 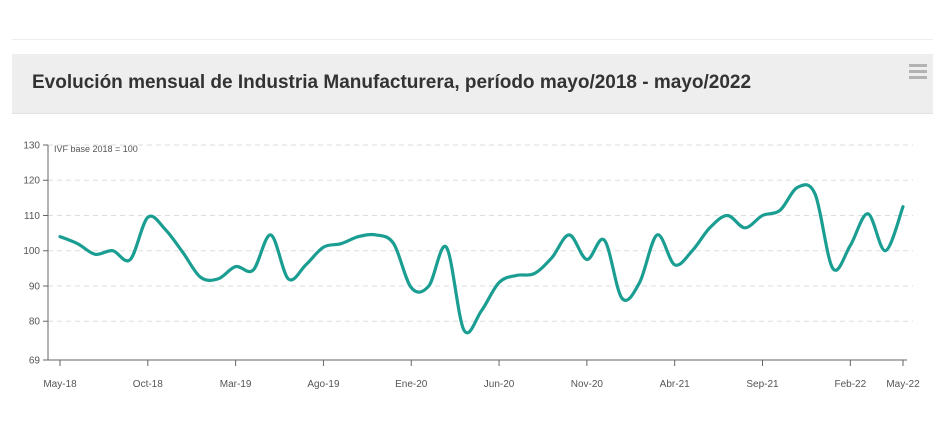 What do you see at coordinates (31, 181) in the screenshot?
I see `y-tick-label: 120` at bounding box center [31, 181].